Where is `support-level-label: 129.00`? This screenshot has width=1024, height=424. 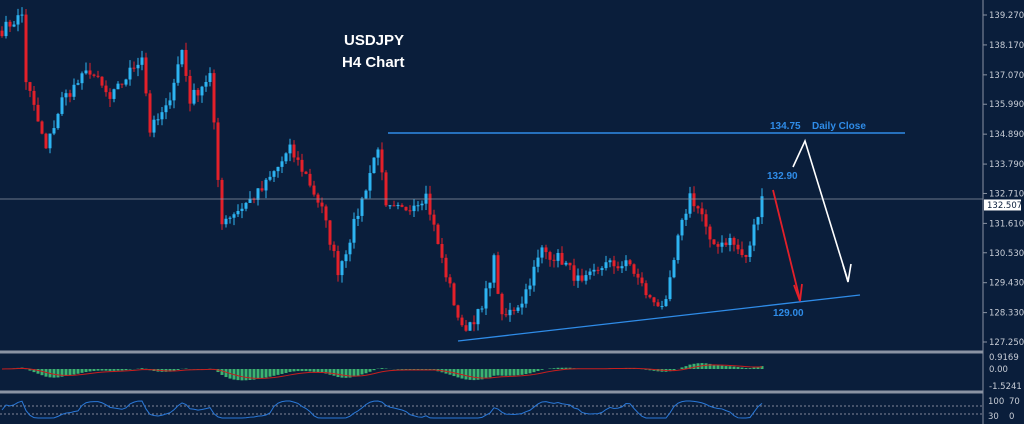
support-level-label: 129.00 is located at coordinates (788, 313).